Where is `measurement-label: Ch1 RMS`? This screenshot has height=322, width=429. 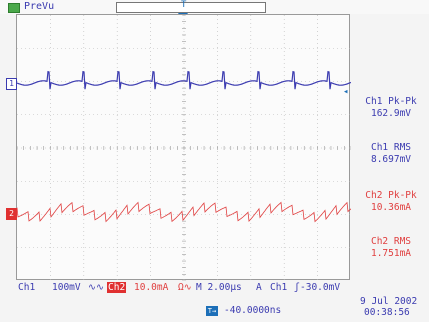 measurement-label: Ch1 RMS is located at coordinates (391, 147).